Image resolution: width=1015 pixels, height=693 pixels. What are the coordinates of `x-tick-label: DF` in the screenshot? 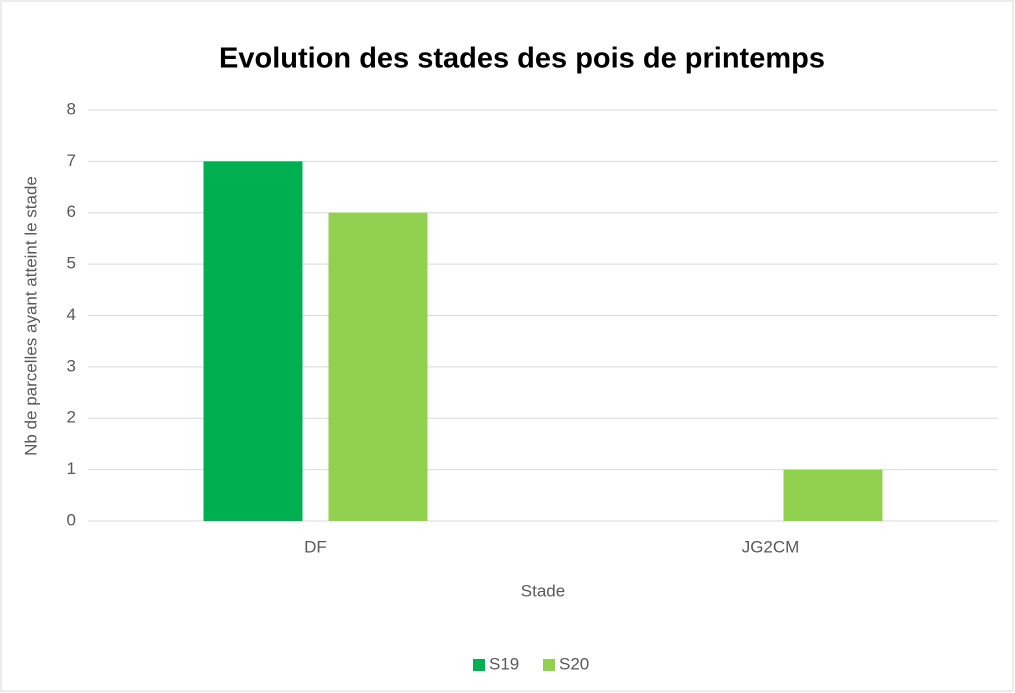 It's located at (315, 546).